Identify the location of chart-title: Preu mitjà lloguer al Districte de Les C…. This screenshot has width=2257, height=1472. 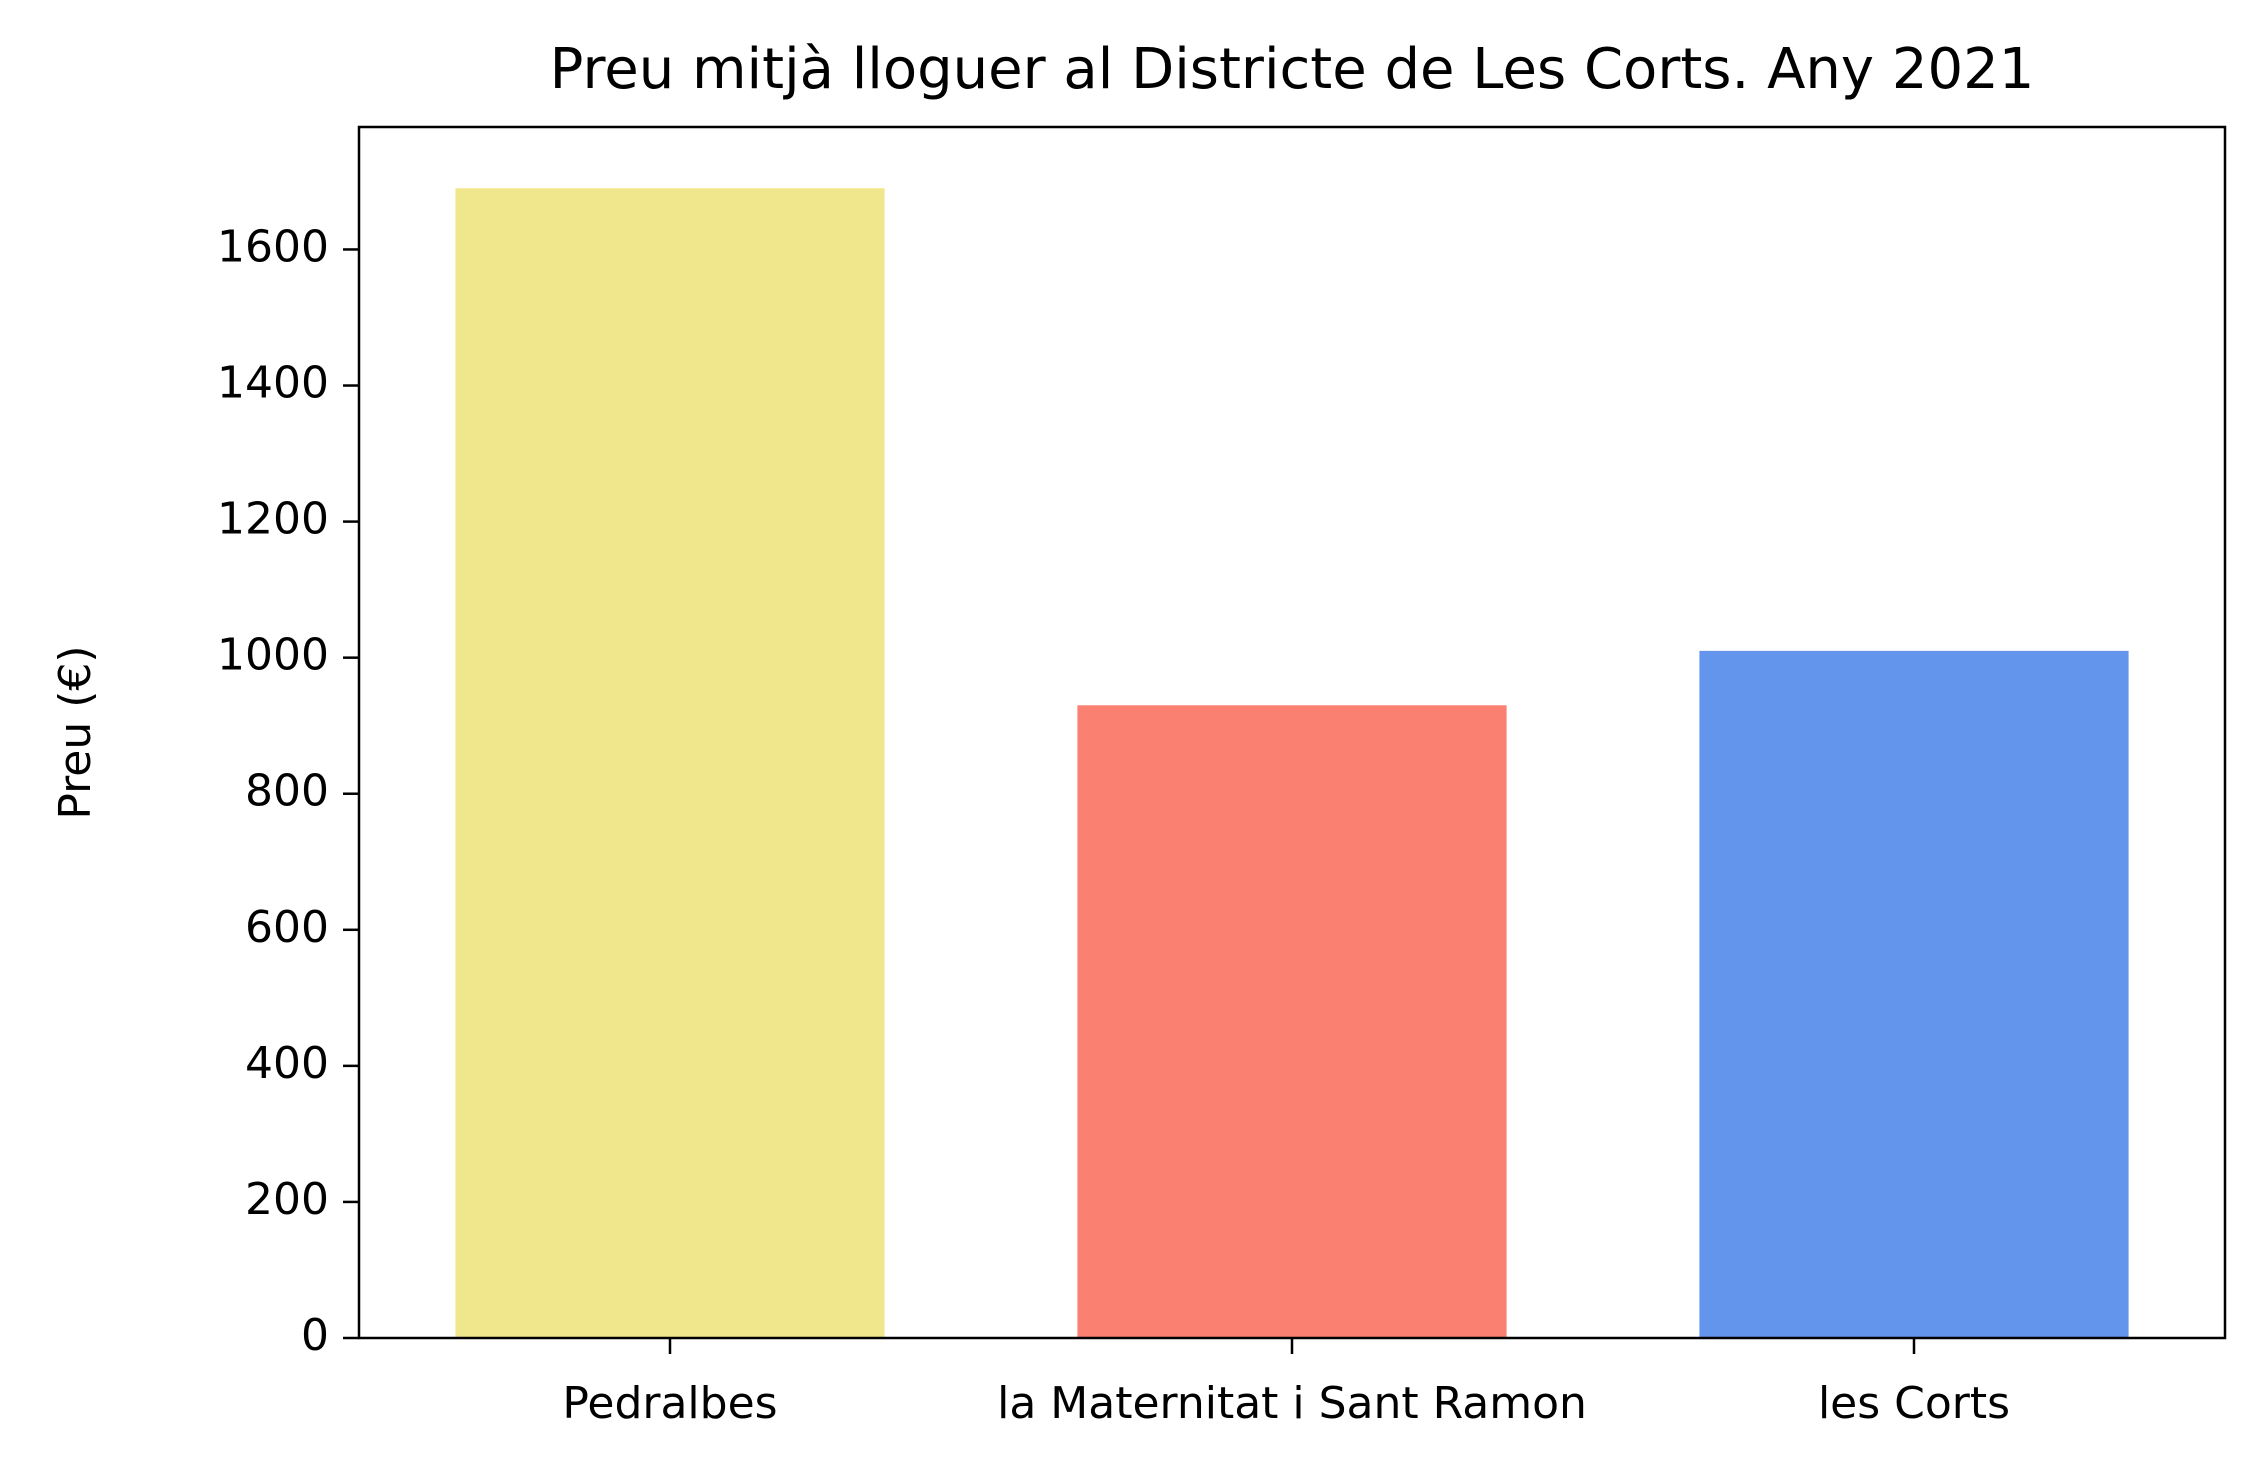
(1292, 69).